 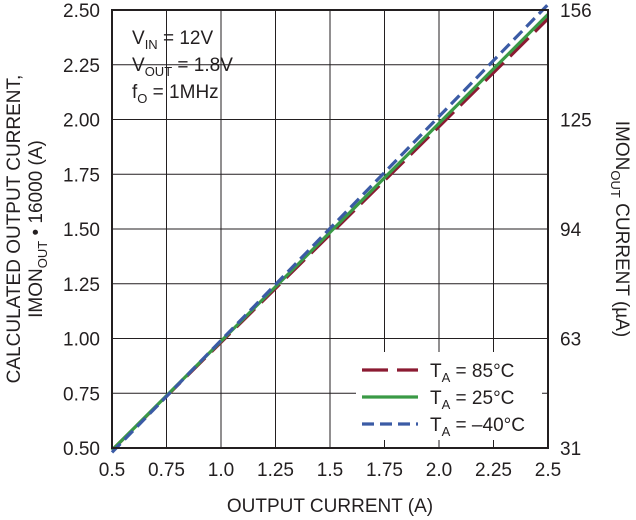 What do you see at coordinates (493, 470) in the screenshot?
I see `x-tick-label: 2.25` at bounding box center [493, 470].